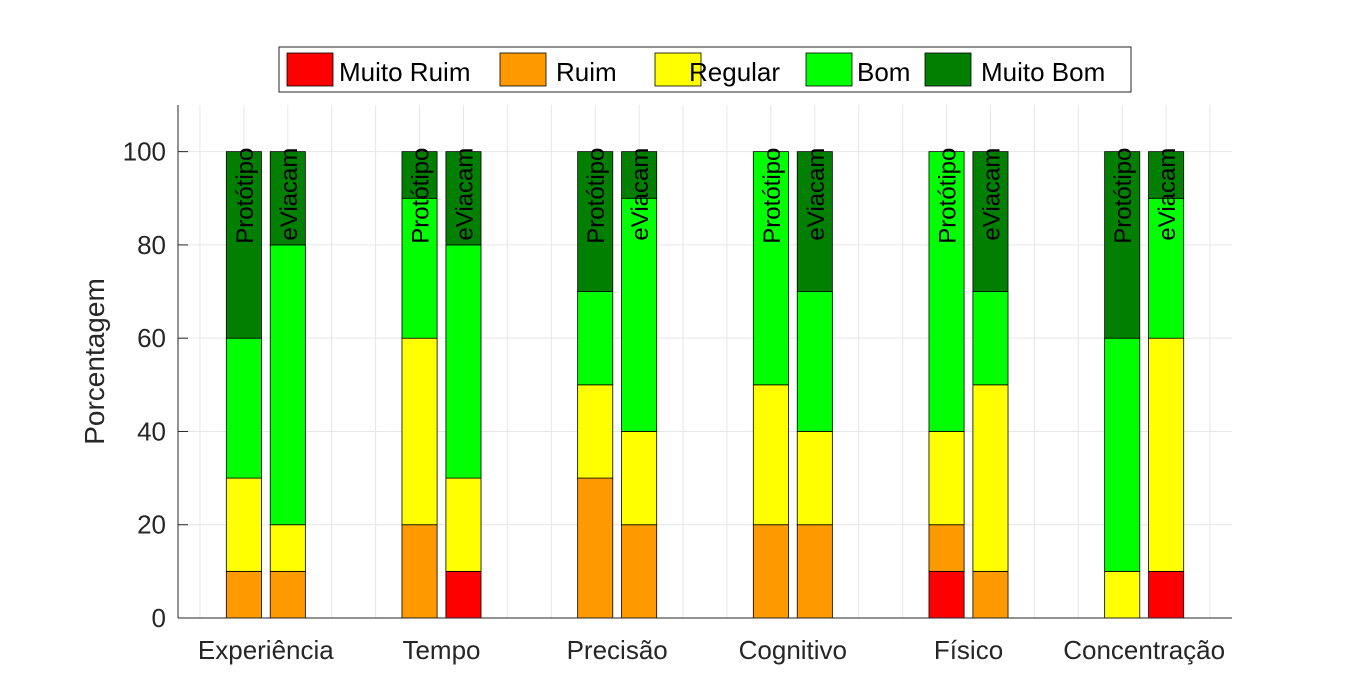 This screenshot has height=687, width=1362. Describe the element at coordinates (883, 72) in the screenshot. I see `legend-label: Bom` at that location.